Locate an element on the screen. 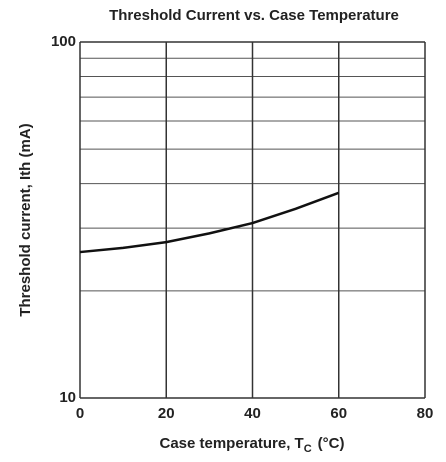  series-line is located at coordinates (209, 222).